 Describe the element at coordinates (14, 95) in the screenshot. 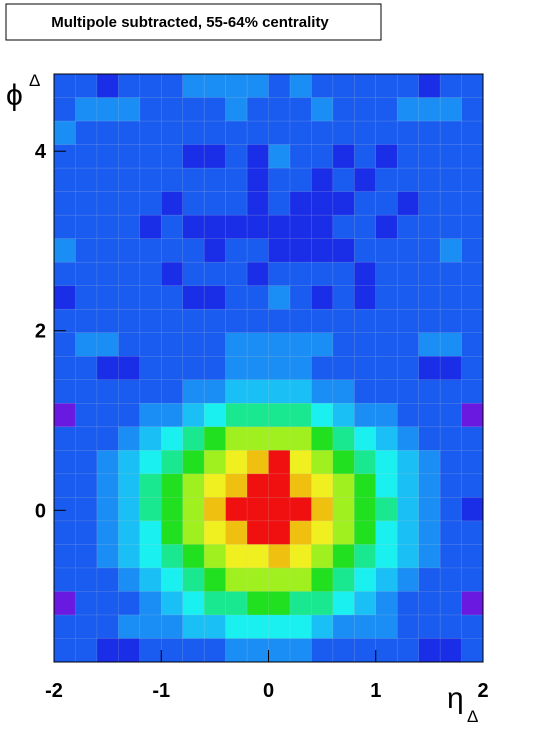

I see `y-axis-label: ϕ` at that location.